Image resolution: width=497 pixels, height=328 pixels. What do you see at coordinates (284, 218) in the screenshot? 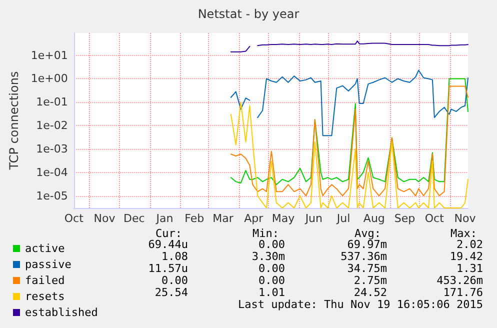
I see `x-tick-label: May` at bounding box center [284, 218].